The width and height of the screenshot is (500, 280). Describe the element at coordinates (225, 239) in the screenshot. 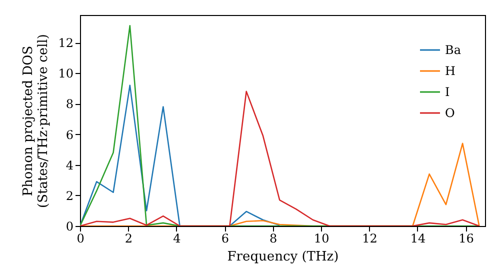

I see `x-tick-label: 6` at that location.